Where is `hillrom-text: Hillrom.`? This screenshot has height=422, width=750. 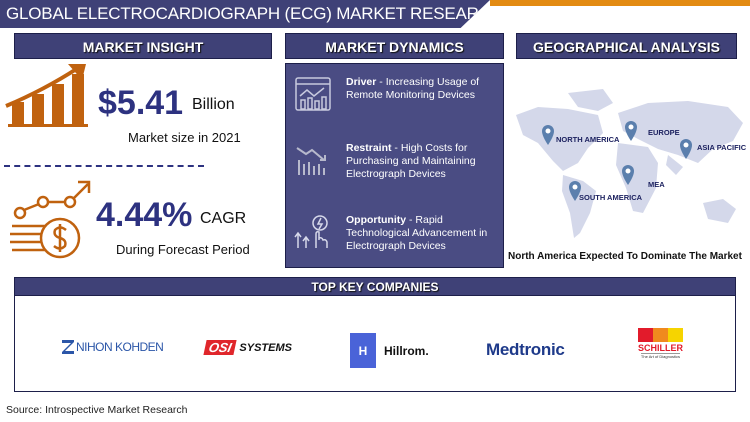 hillrom-text: Hillrom. is located at coordinates (406, 350).